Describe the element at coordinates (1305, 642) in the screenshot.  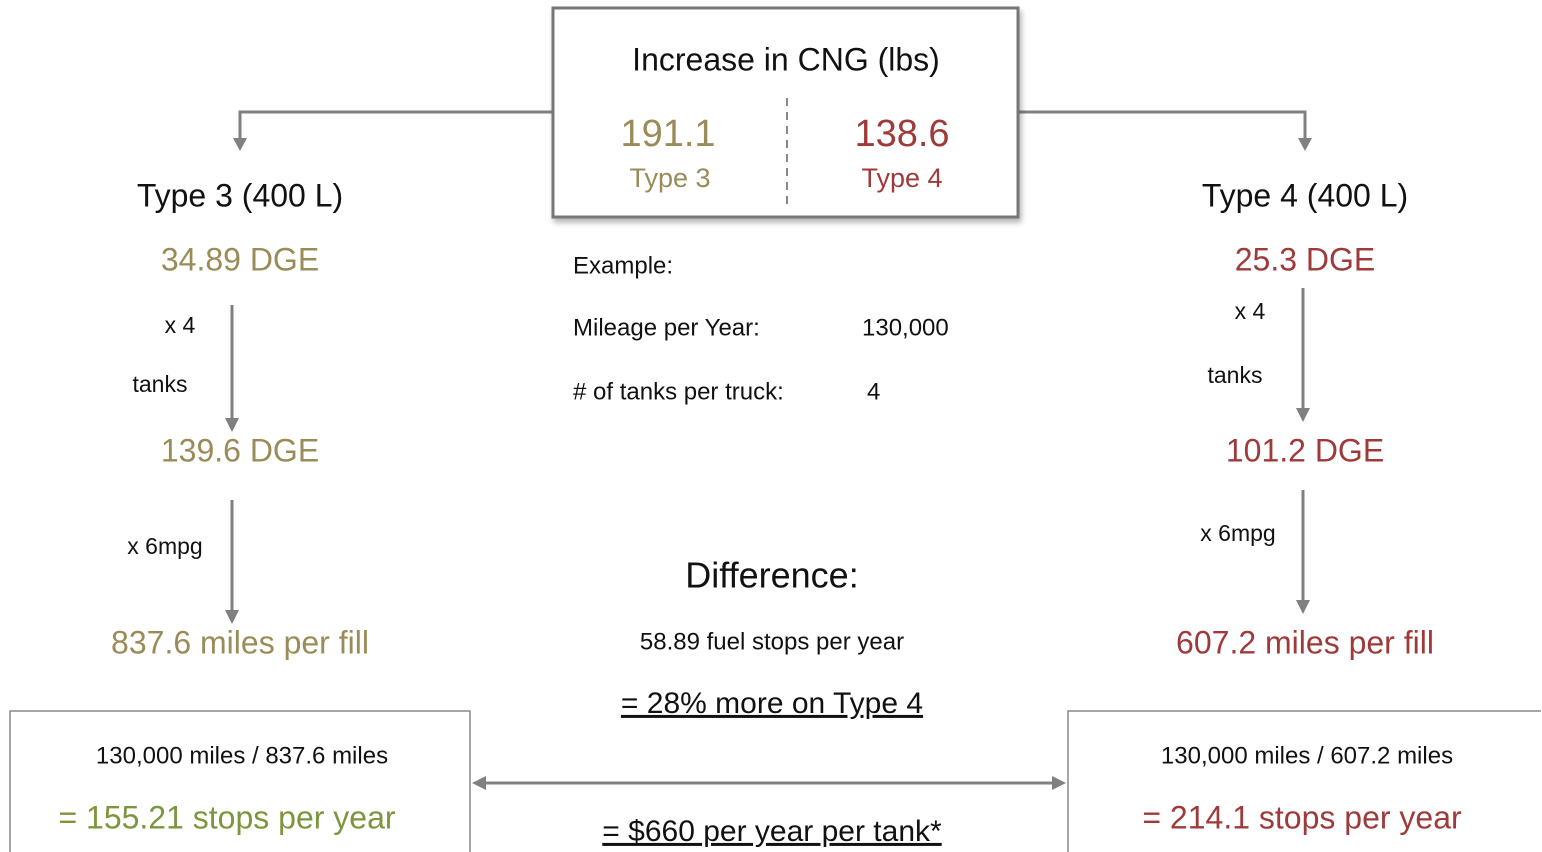
I see `right-range: 607.2 miles per fill` at that location.